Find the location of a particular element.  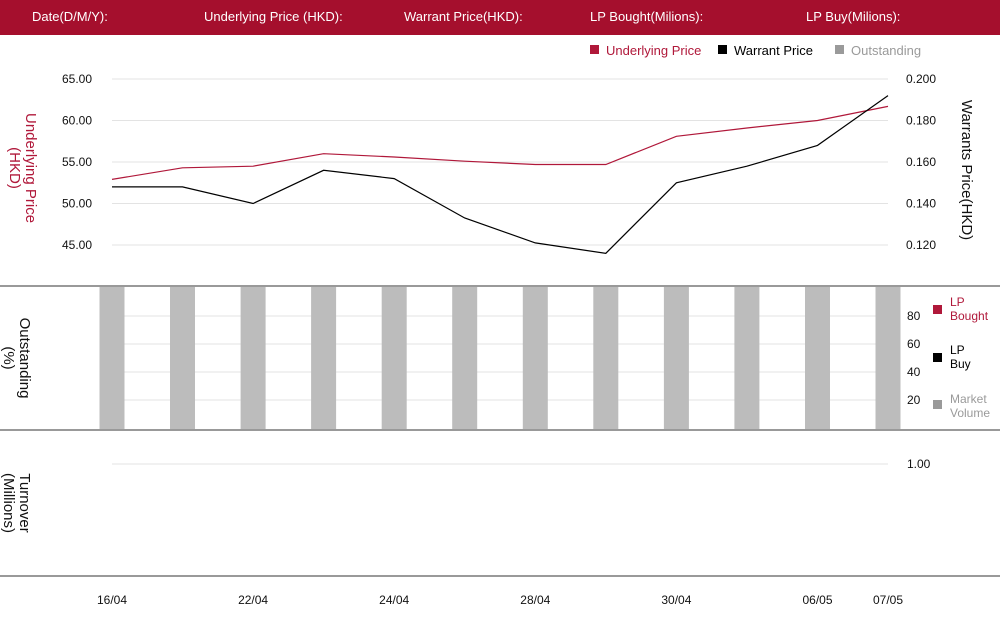

y-left-tick-label: 45.00 is located at coordinates (77, 245).